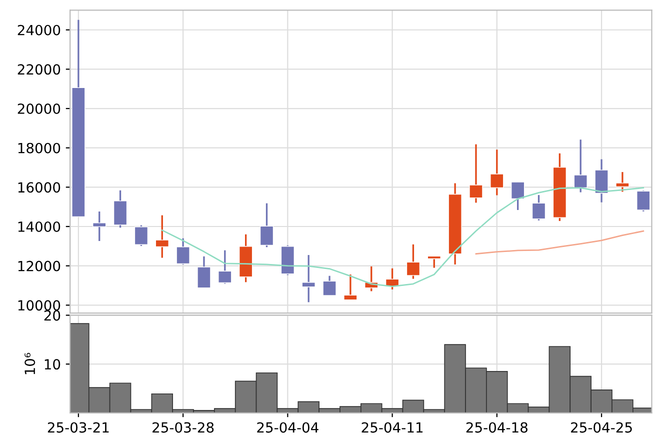  I want to click on y-tick-label: 20, so click(52, 315).